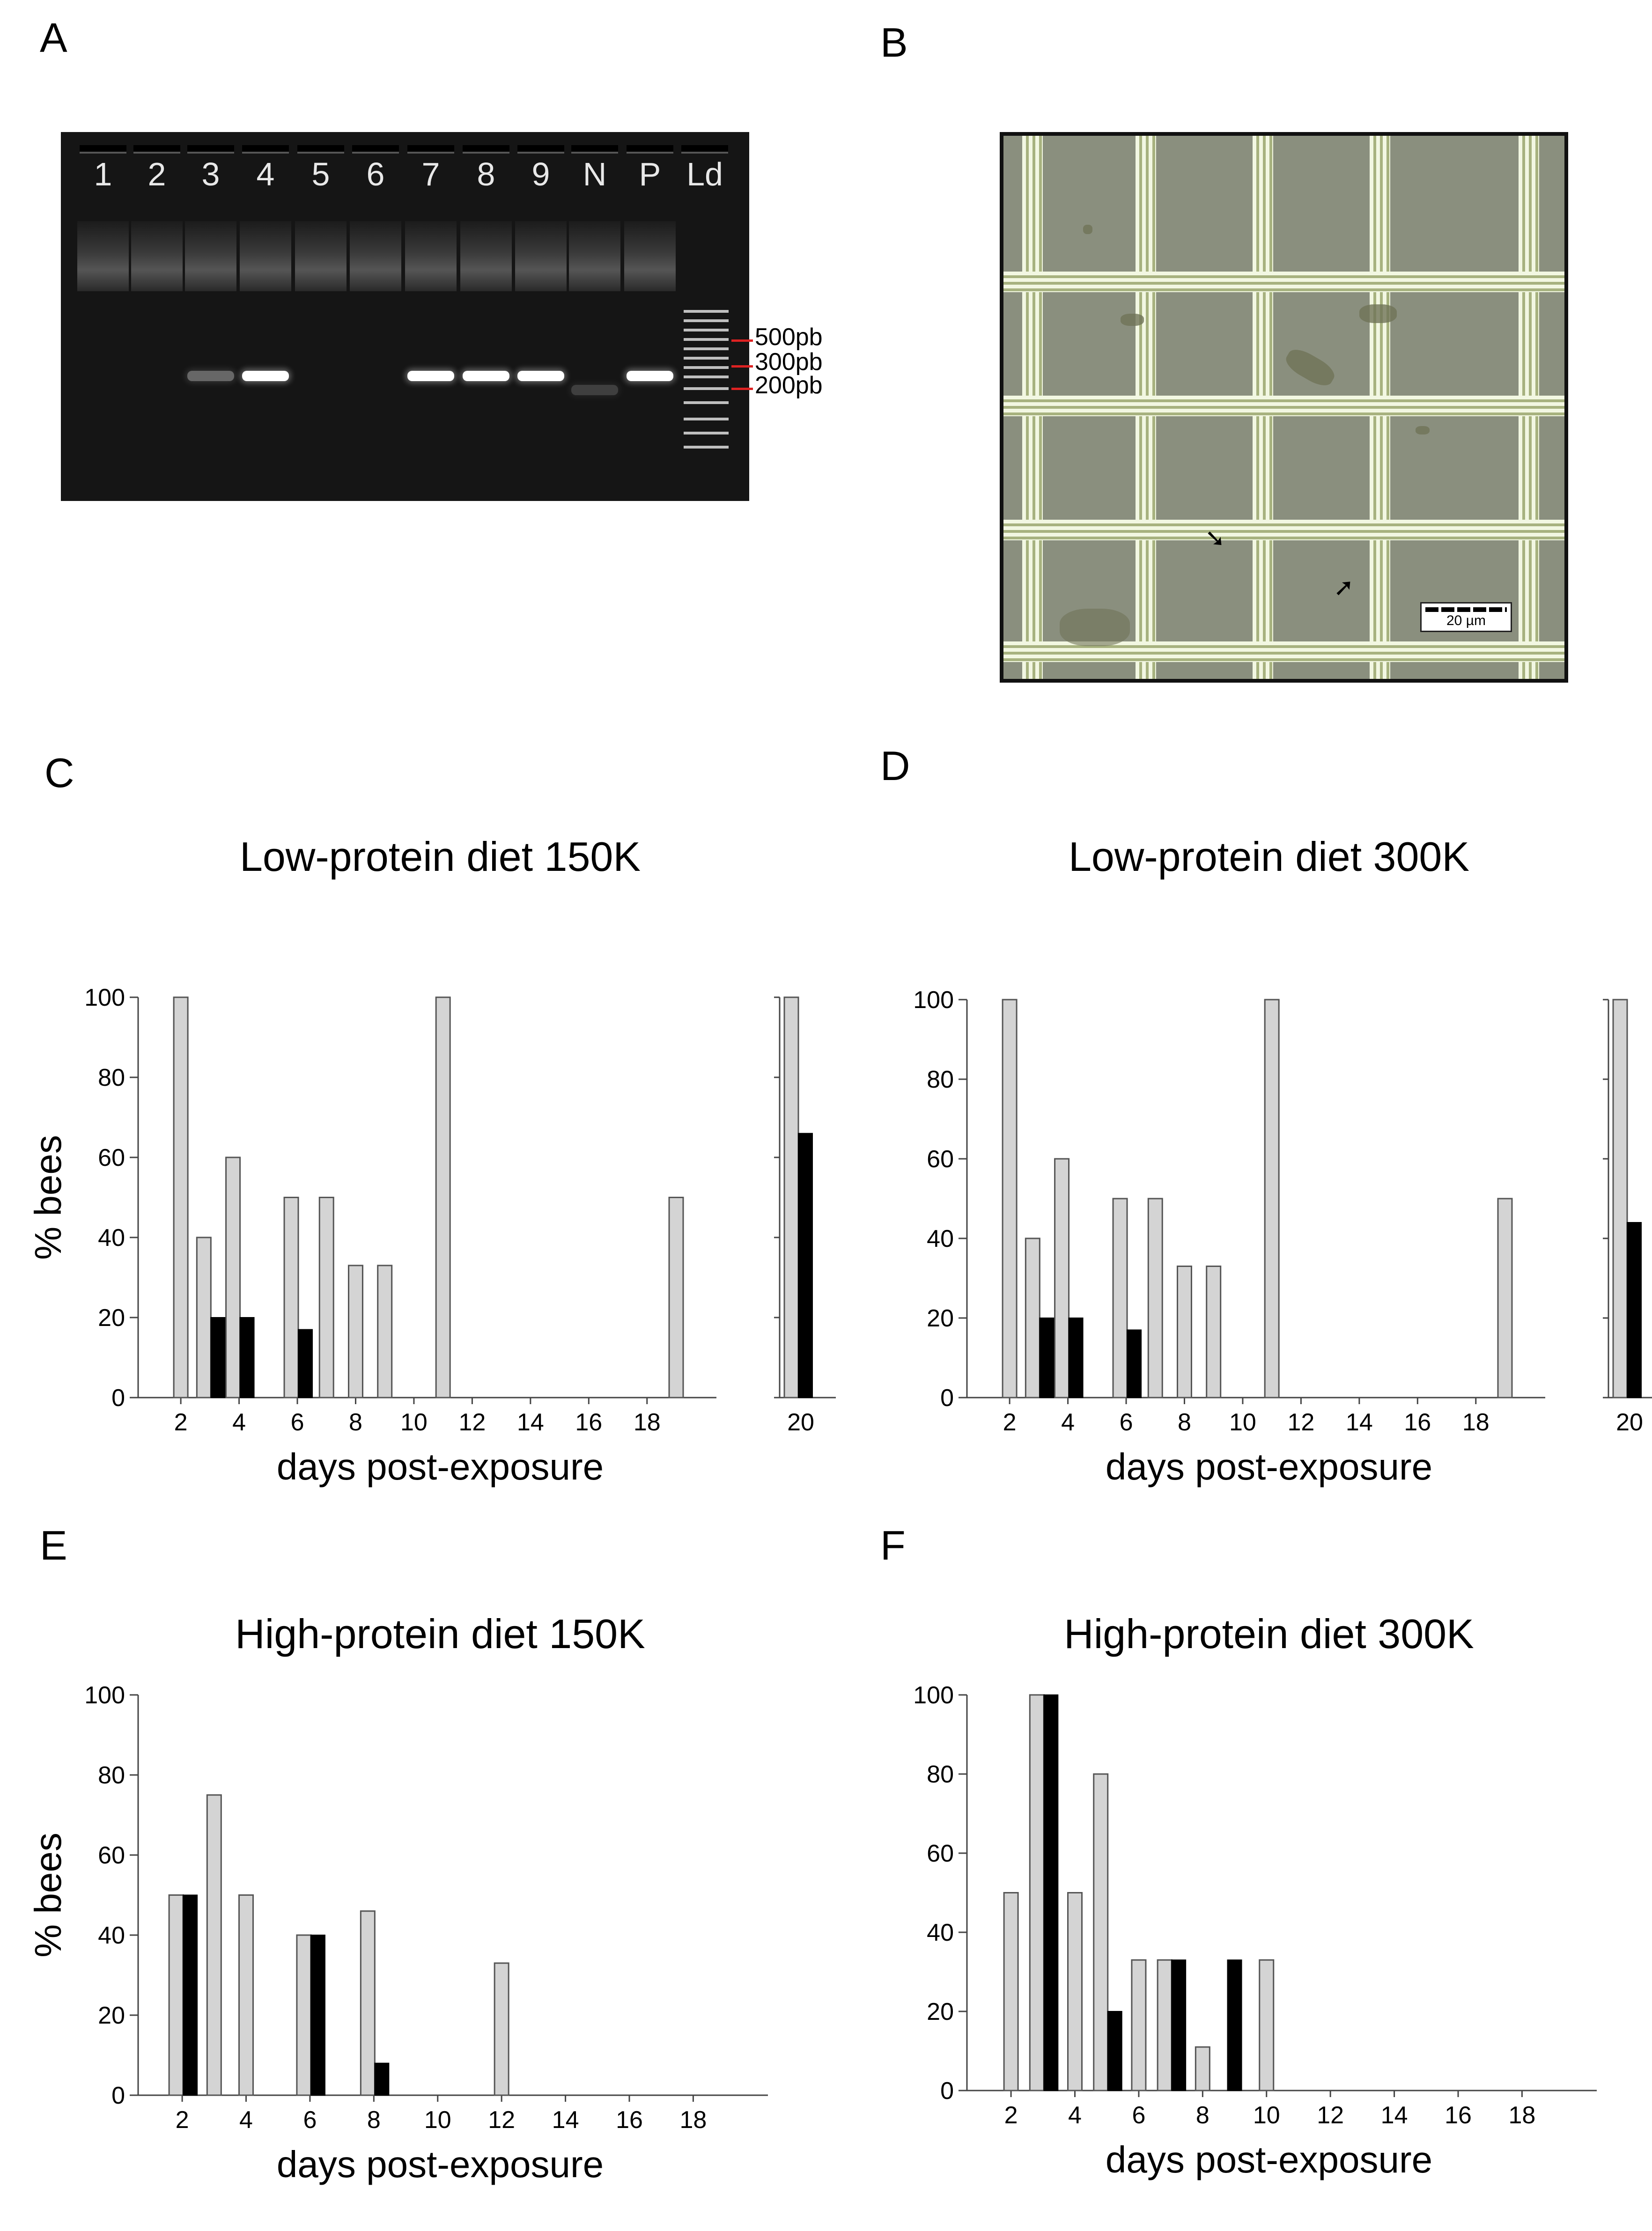 The width and height of the screenshot is (1652, 2231). I want to click on scale-bar-label: 20 µm, so click(1466, 620).